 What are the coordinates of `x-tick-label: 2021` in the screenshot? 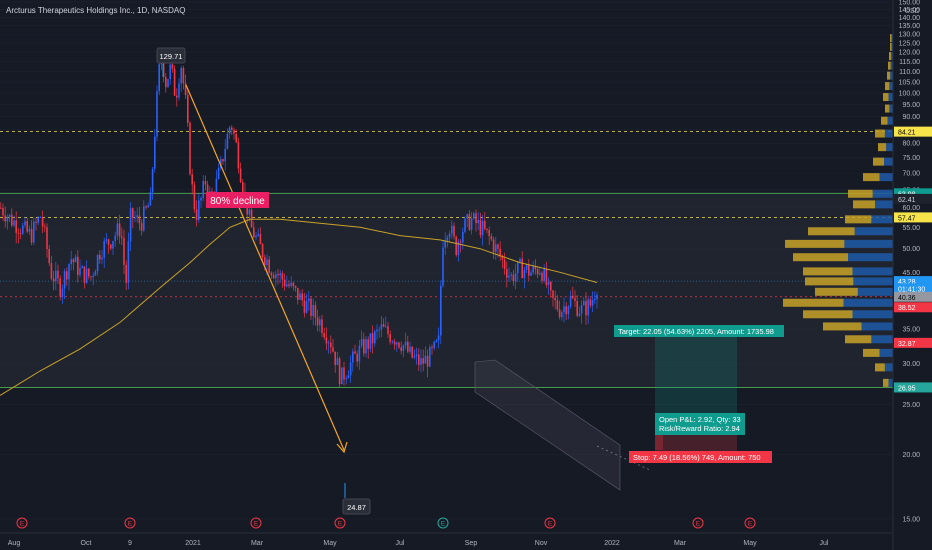 It's located at (193, 543).